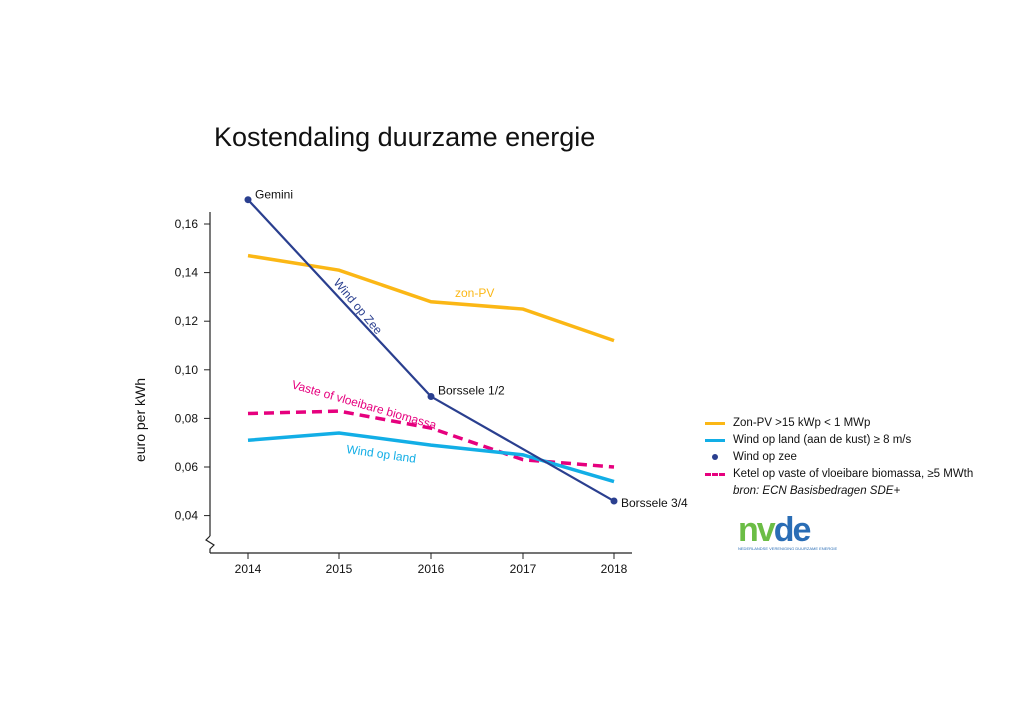 The width and height of the screenshot is (1024, 724). What do you see at coordinates (210, 544) in the screenshot?
I see `y-axis-break-mark` at bounding box center [210, 544].